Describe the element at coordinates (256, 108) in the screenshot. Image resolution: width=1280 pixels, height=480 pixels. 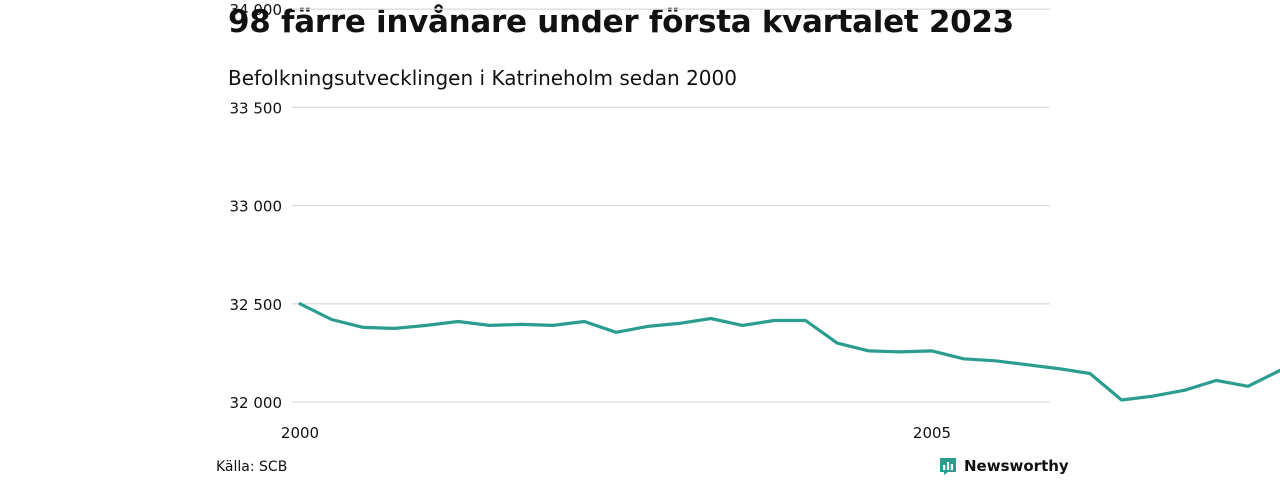
I see `y-tick-label: 33 500` at that location.